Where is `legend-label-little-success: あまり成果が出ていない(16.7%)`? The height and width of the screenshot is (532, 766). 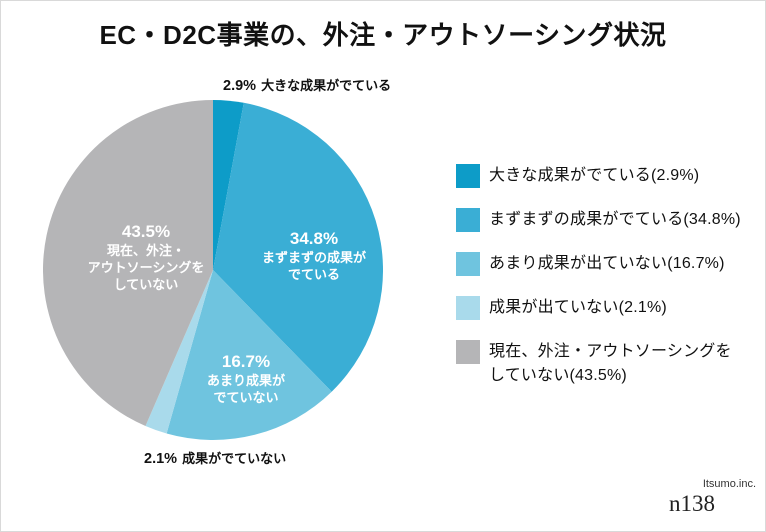
legend-label-little-success: あまり成果が出ていない(16.7%) is located at coordinates (607, 263).